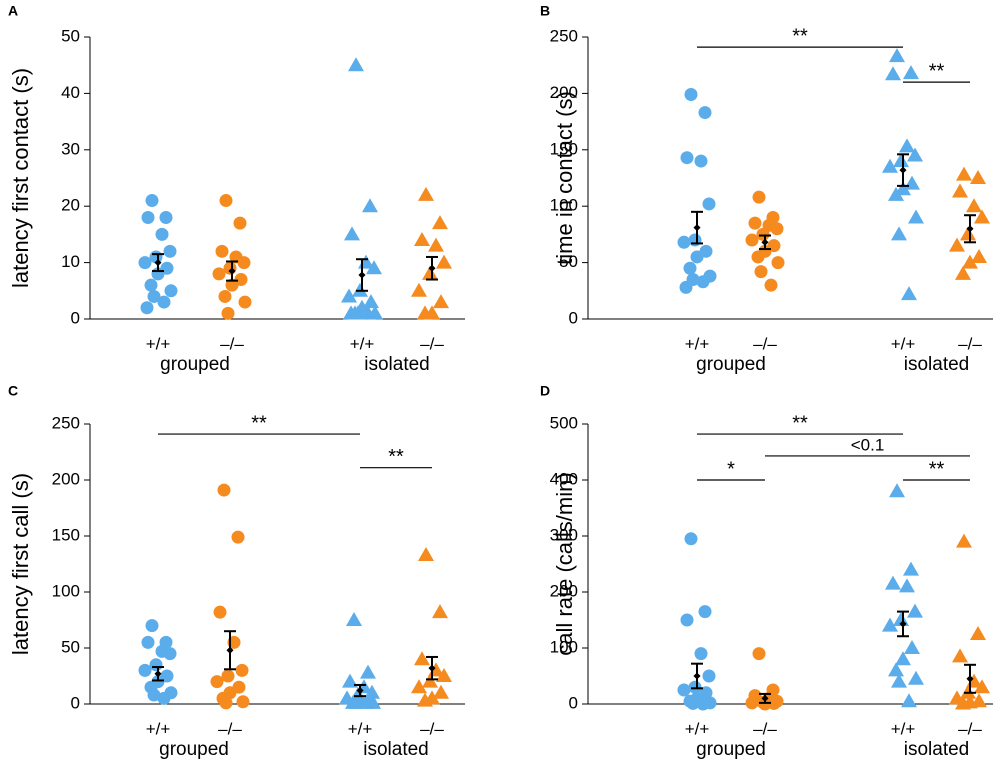  What do you see at coordinates (70, 205) in the screenshot?
I see `y-tick-label: 20` at bounding box center [70, 205].